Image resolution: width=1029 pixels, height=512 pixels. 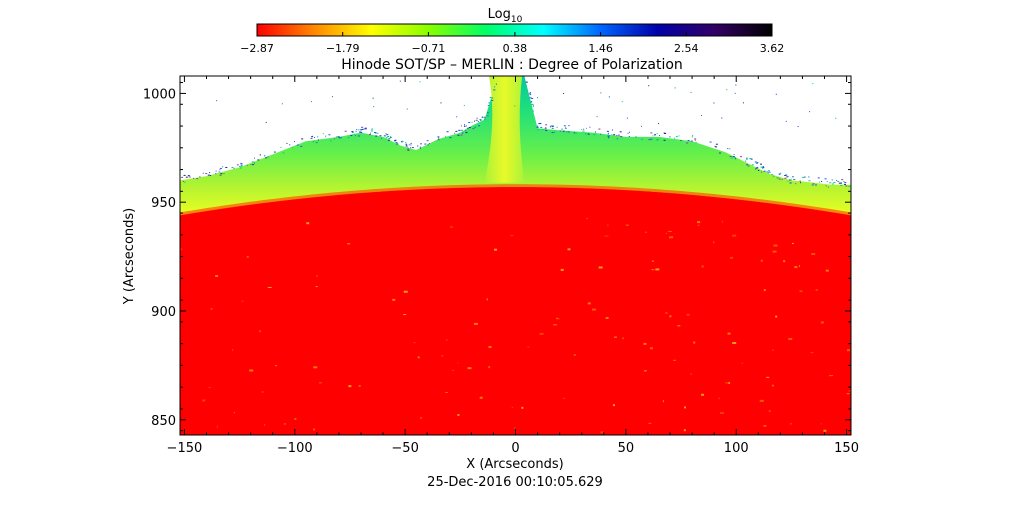 I want to click on colorbar-label: Log10, so click(x=505, y=16).